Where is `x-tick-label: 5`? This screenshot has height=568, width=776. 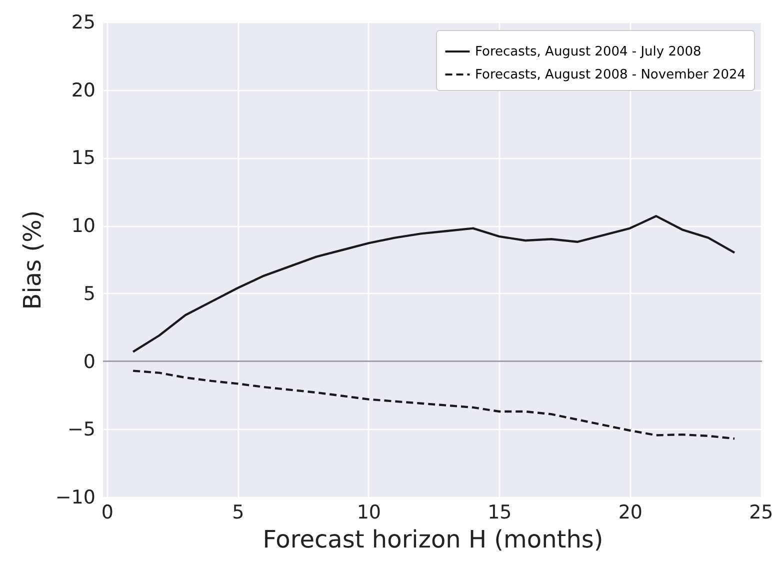 x-tick-label: 5 is located at coordinates (238, 513).